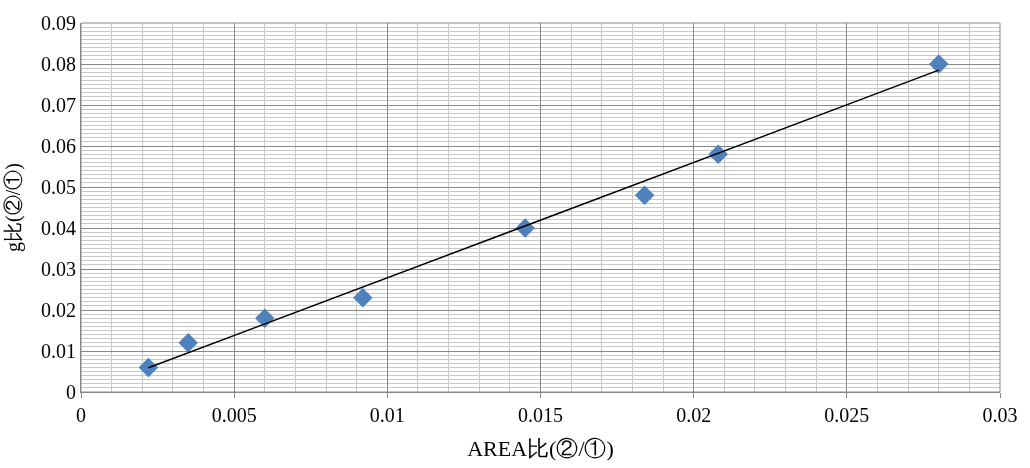  Describe the element at coordinates (1000, 415) in the screenshot. I see `x-tick-label: 0.03` at that location.